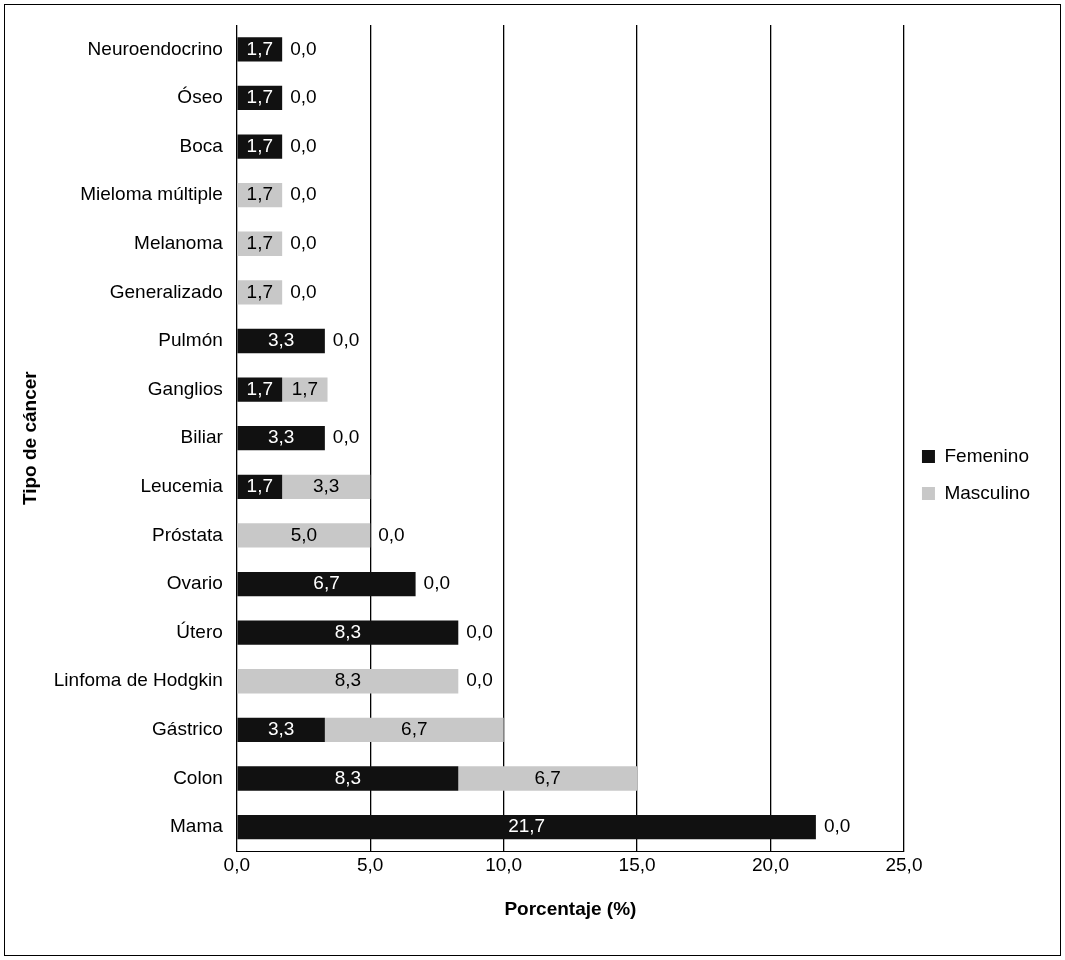 This screenshot has width=1065, height=960. What do you see at coordinates (986, 455) in the screenshot?
I see `legend-label: Femenino` at bounding box center [986, 455].